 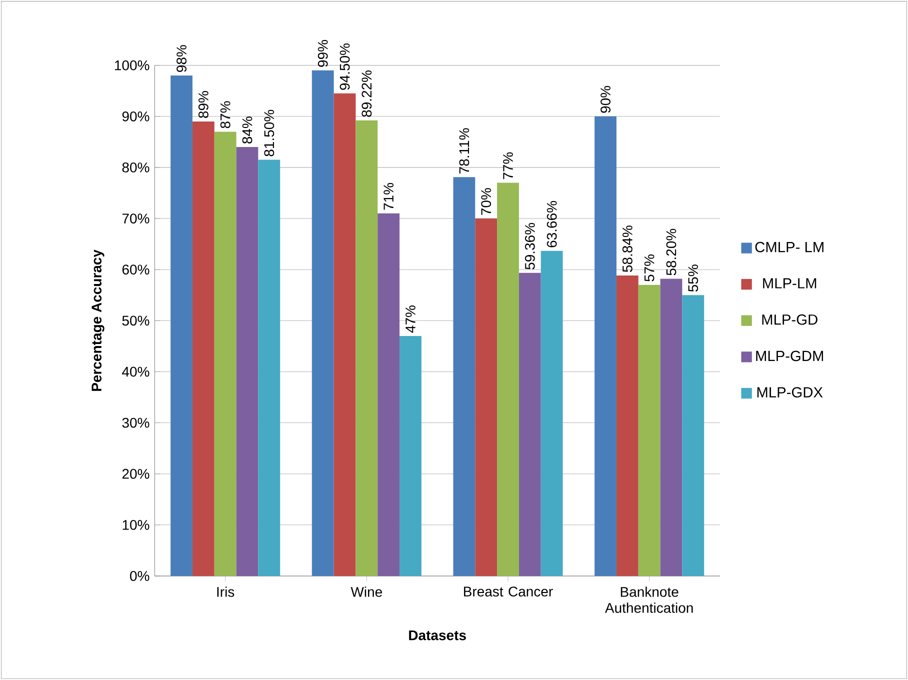 I want to click on x-tick-label: Wine, so click(x=366, y=591).